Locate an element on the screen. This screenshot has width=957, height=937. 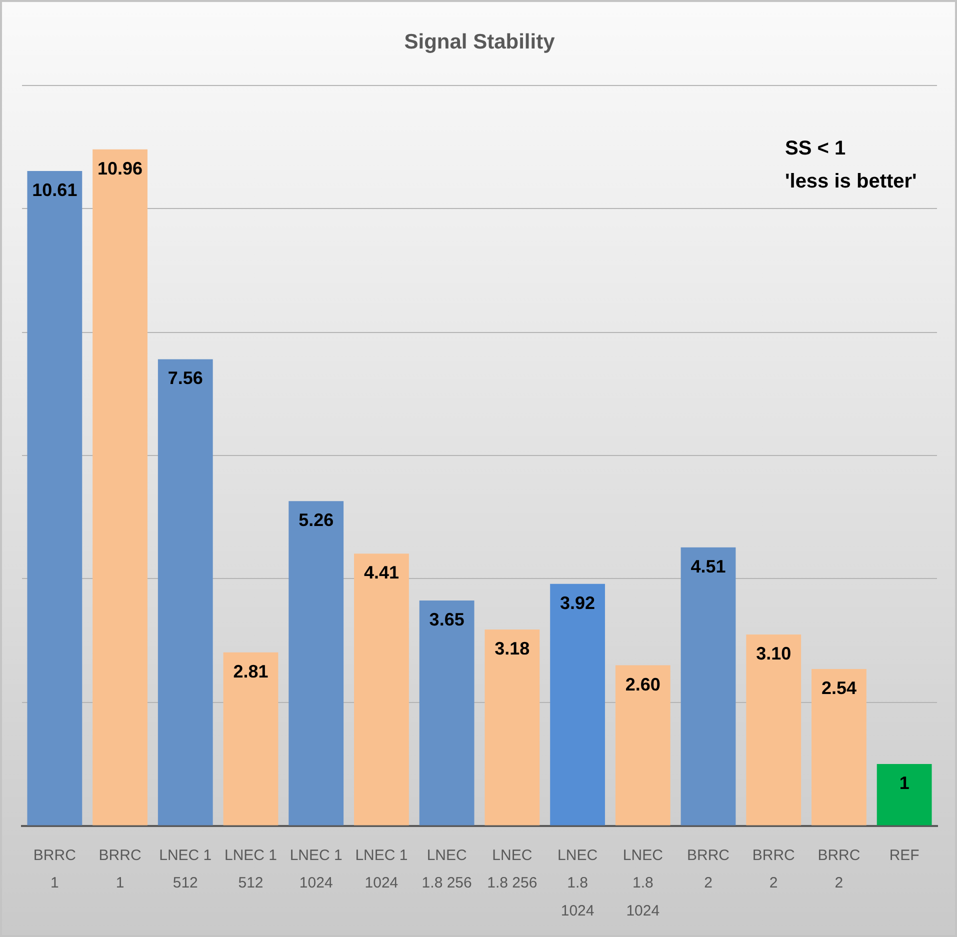
data-label: 2.60 is located at coordinates (642, 684).